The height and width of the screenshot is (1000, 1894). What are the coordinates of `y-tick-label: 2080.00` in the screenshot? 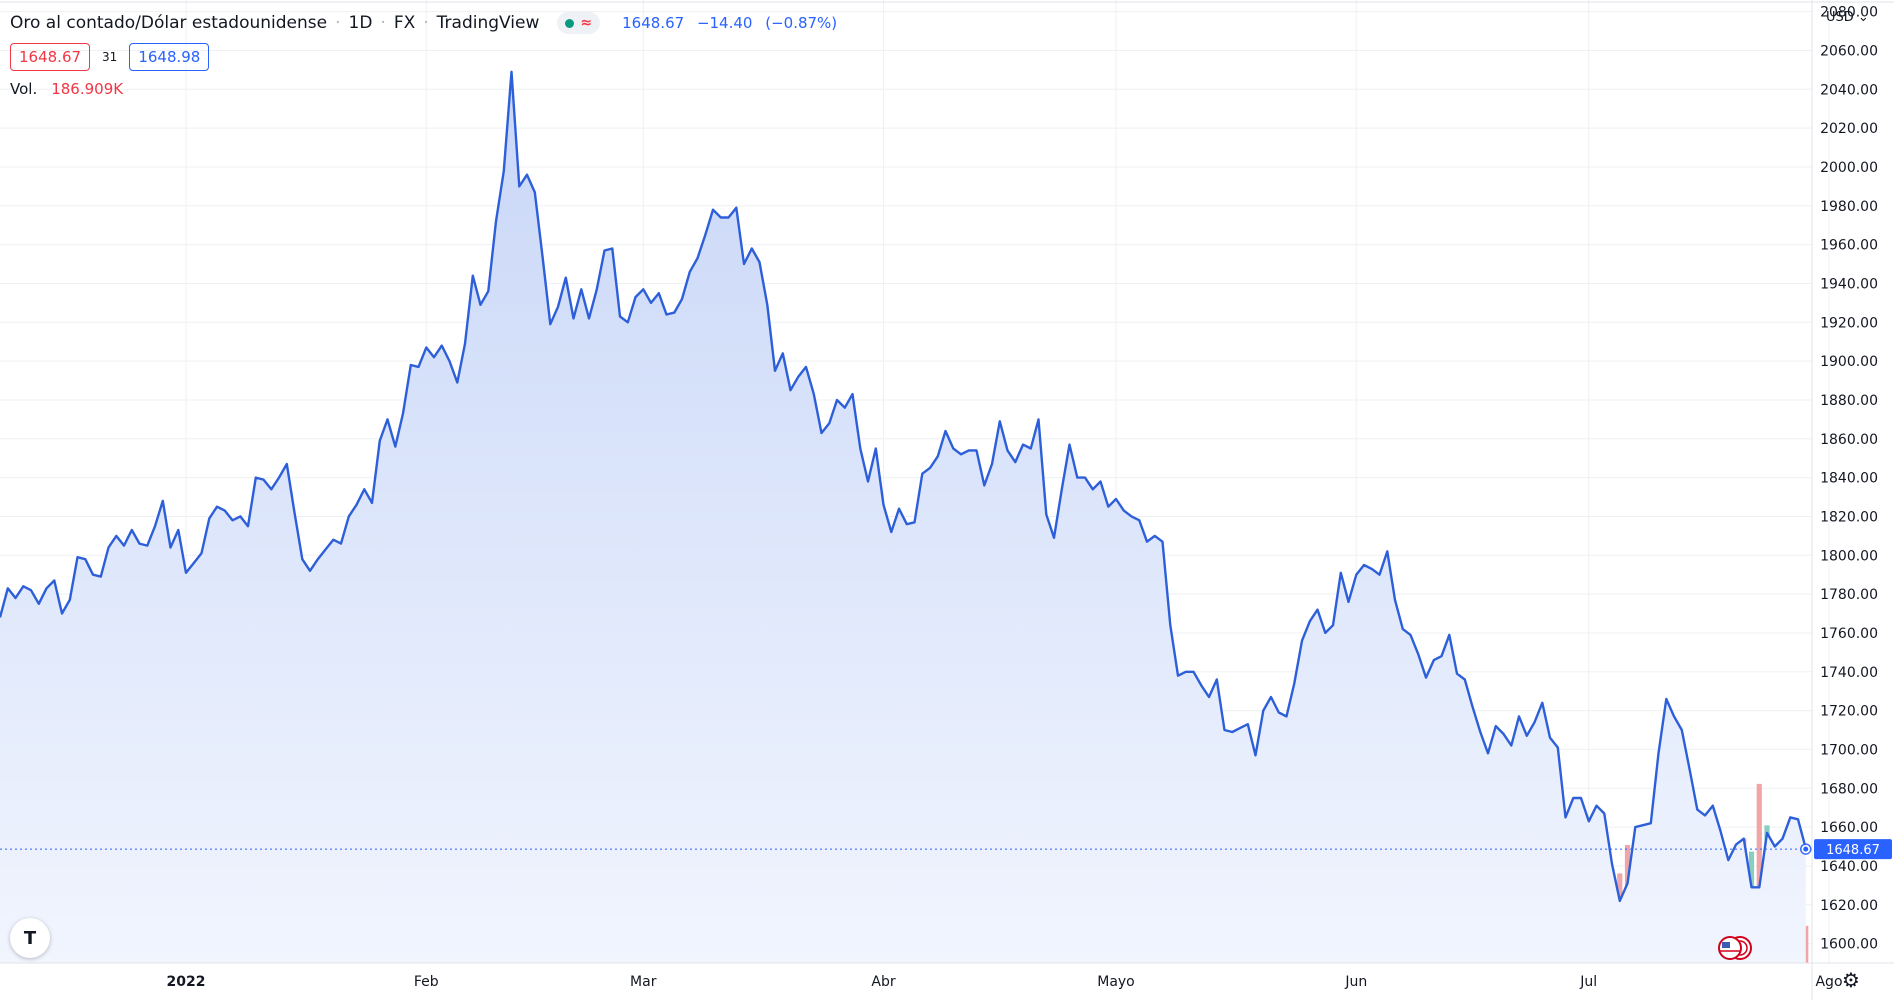 It's located at (1849, 13).